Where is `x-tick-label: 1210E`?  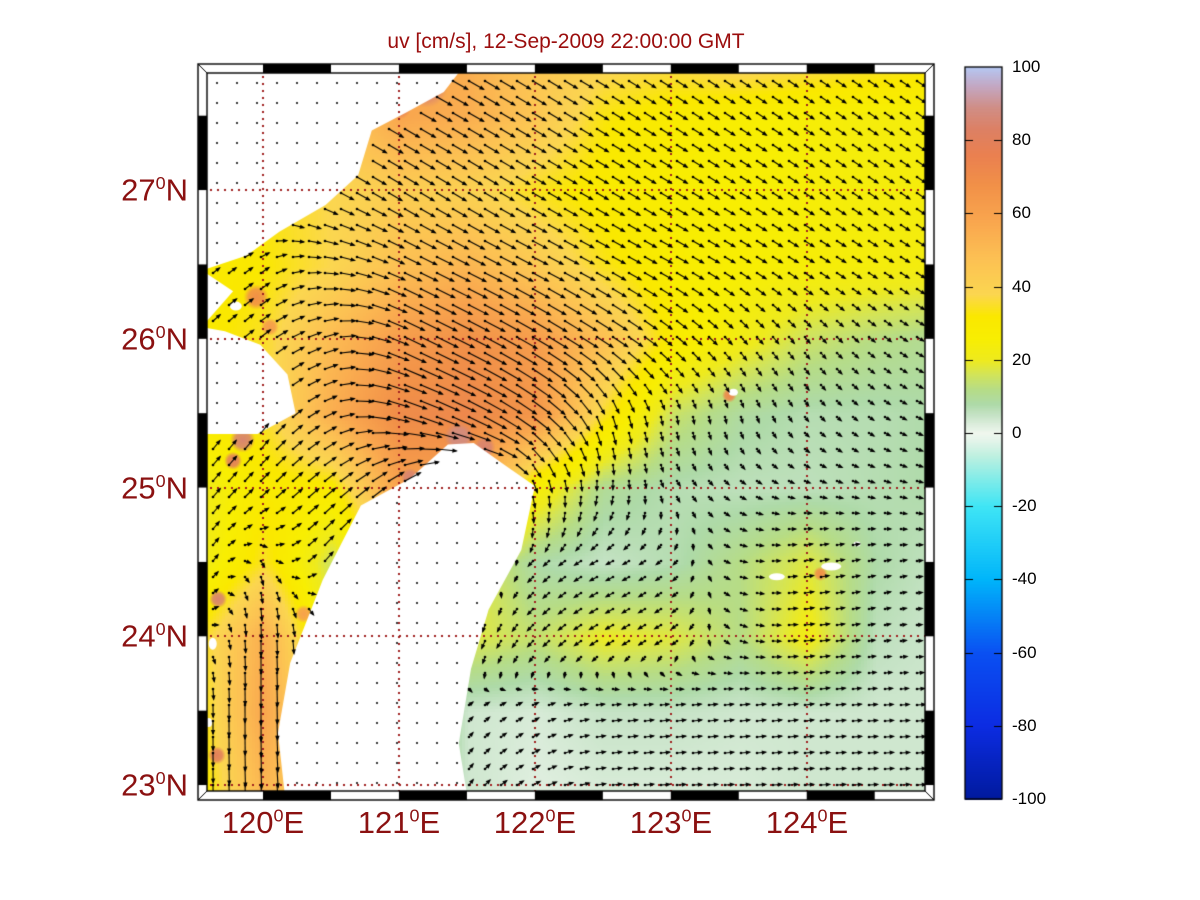
x-tick-label: 1210E is located at coordinates (399, 822).